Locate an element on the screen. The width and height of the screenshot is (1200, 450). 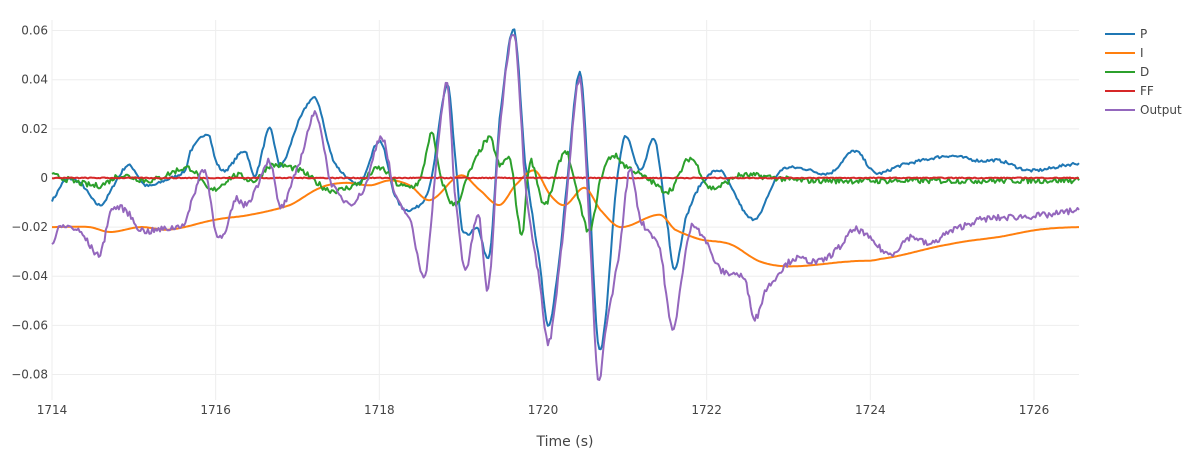
legend-label: I is located at coordinates (1142, 53).